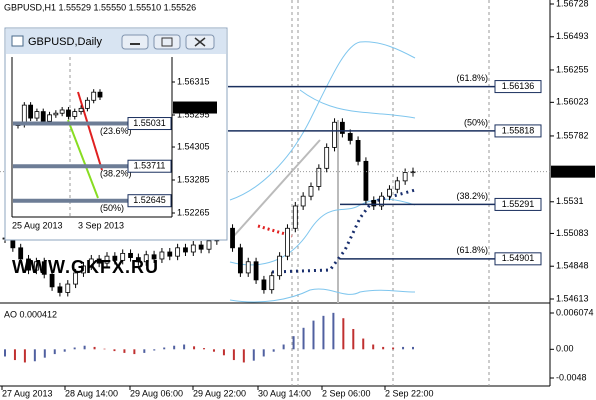  What do you see at coordinates (284, 393) in the screenshot?
I see `x-tick-label: 30 Aug 14:00` at bounding box center [284, 393].